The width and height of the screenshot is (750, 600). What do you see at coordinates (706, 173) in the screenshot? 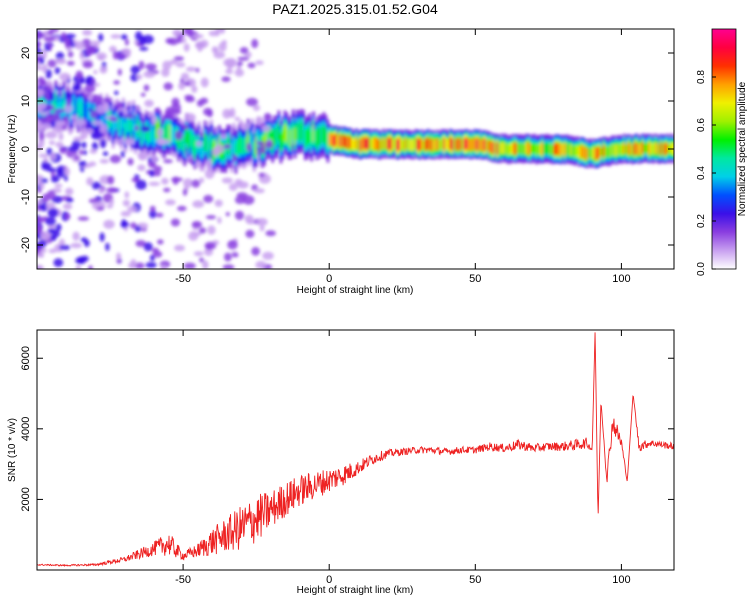
I see `colorbar-ticks: 0.0 0.2 0.4 0.6 0.8` at bounding box center [706, 173].